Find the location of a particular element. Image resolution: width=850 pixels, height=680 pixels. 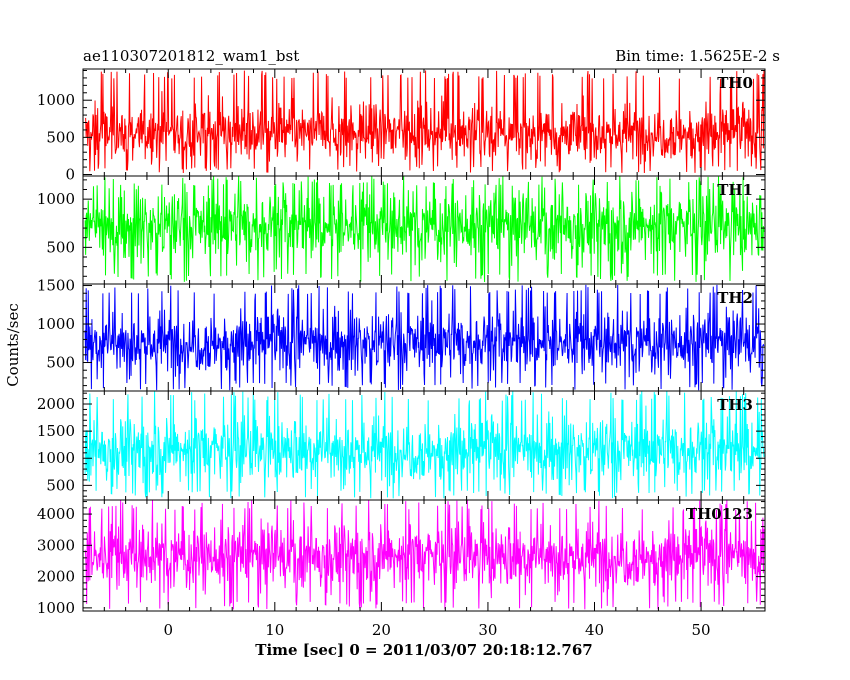

series-line-th0 is located at coordinates (425, 122).